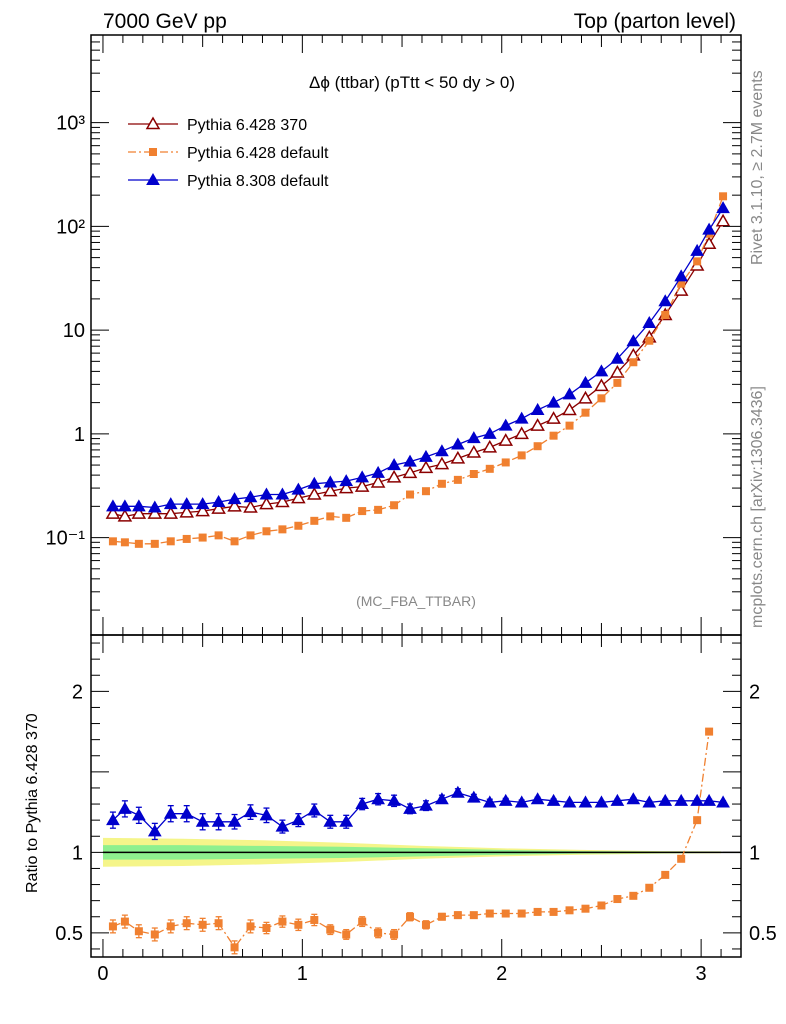 Image resolution: width=786 pixels, height=1024 pixels. I want to click on legend-entry-label: Pythia 8.308 default, so click(258, 181).